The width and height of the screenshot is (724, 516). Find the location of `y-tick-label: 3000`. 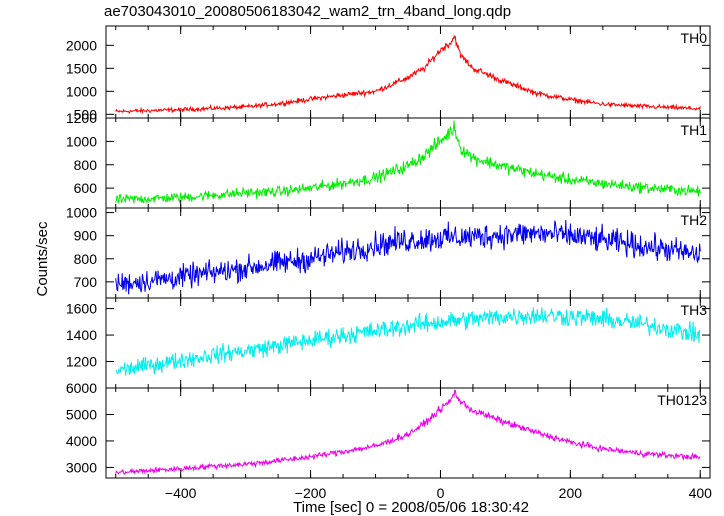

y-tick-label: 3000 is located at coordinates (81, 467).